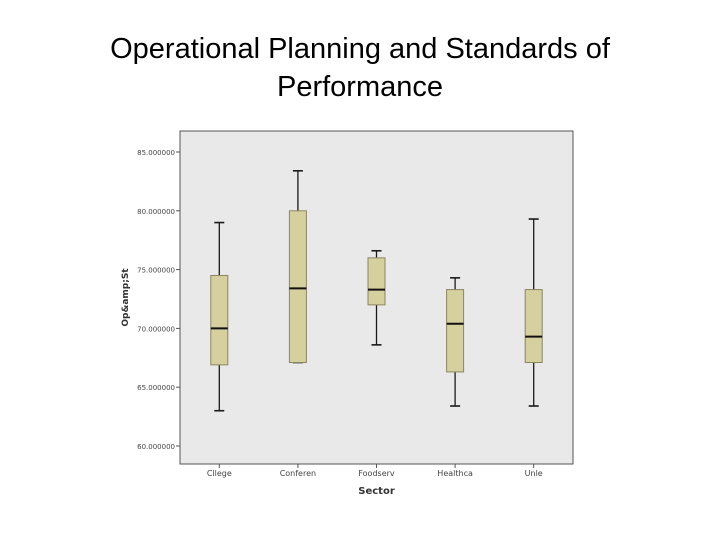  Describe the element at coordinates (156, 271) in the screenshot. I see `y-tick-label-75: 75.000000` at that location.